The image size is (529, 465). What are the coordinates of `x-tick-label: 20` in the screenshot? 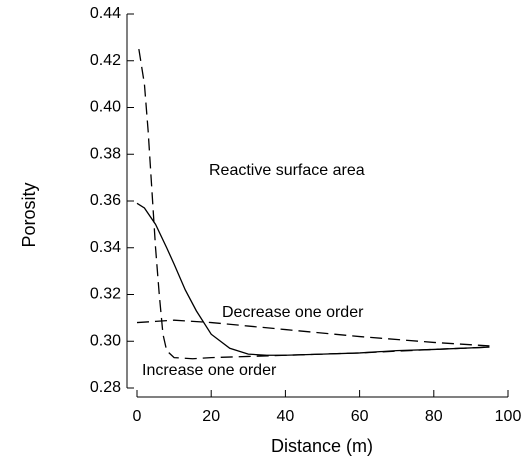 It's located at (211, 416).